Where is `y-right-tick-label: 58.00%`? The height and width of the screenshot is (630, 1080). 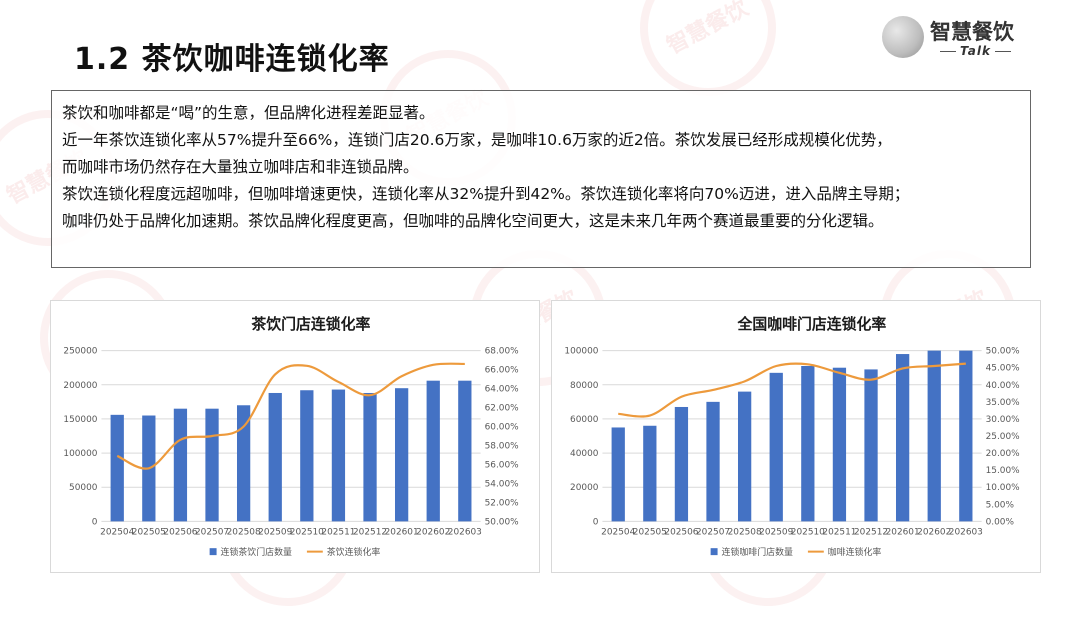
y-right-tick-label: 58.00% is located at coordinates (502, 446).